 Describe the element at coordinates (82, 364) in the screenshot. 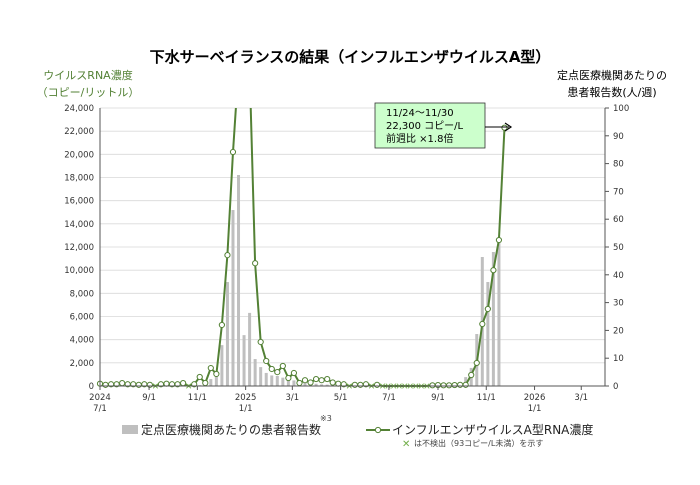

I see `left-tick-label: 2,000` at that location.